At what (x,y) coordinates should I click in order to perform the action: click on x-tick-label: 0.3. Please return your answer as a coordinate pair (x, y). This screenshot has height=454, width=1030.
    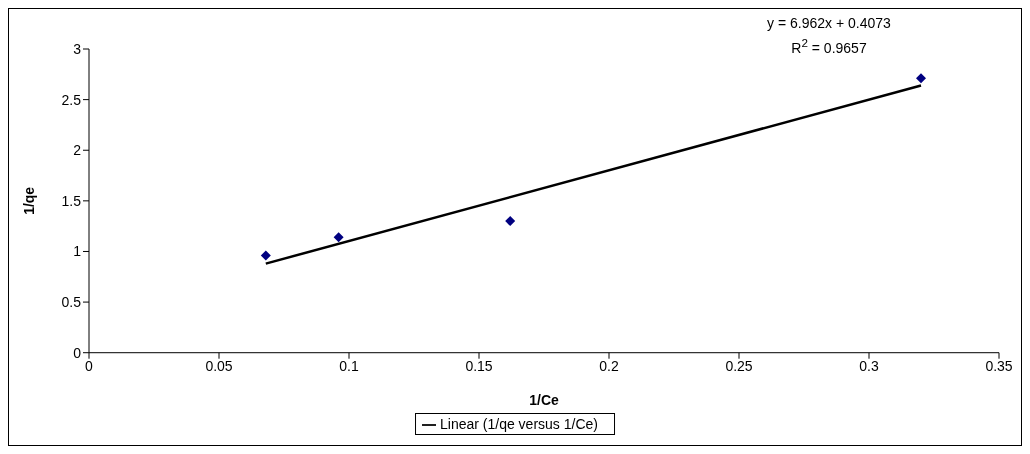
    Looking at the image, I should click on (869, 365).